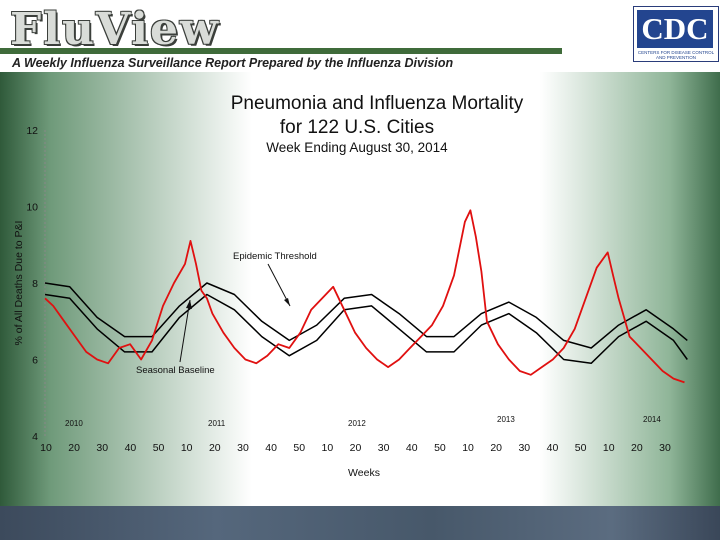 The width and height of the screenshot is (720, 540). Describe the element at coordinates (675, 29) in the screenshot. I see `cdc-logo-text: CDC` at that location.